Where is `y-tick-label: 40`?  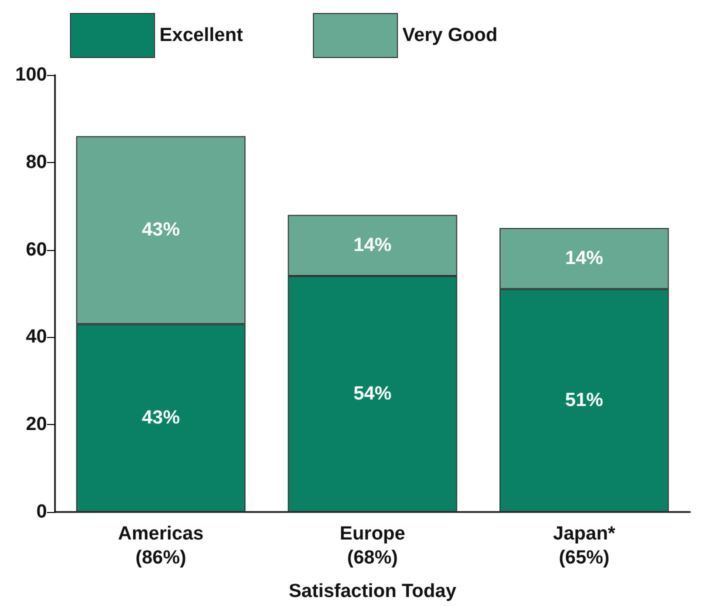
y-tick-label: 40 is located at coordinates (36, 337).